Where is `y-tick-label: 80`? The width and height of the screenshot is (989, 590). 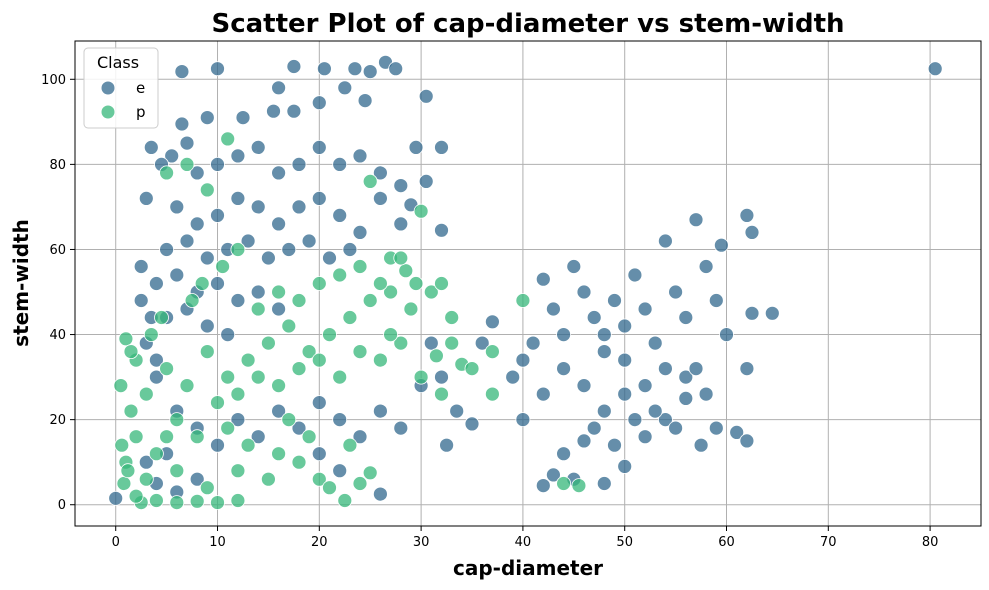
y-tick-label: 80 is located at coordinates (57, 165).